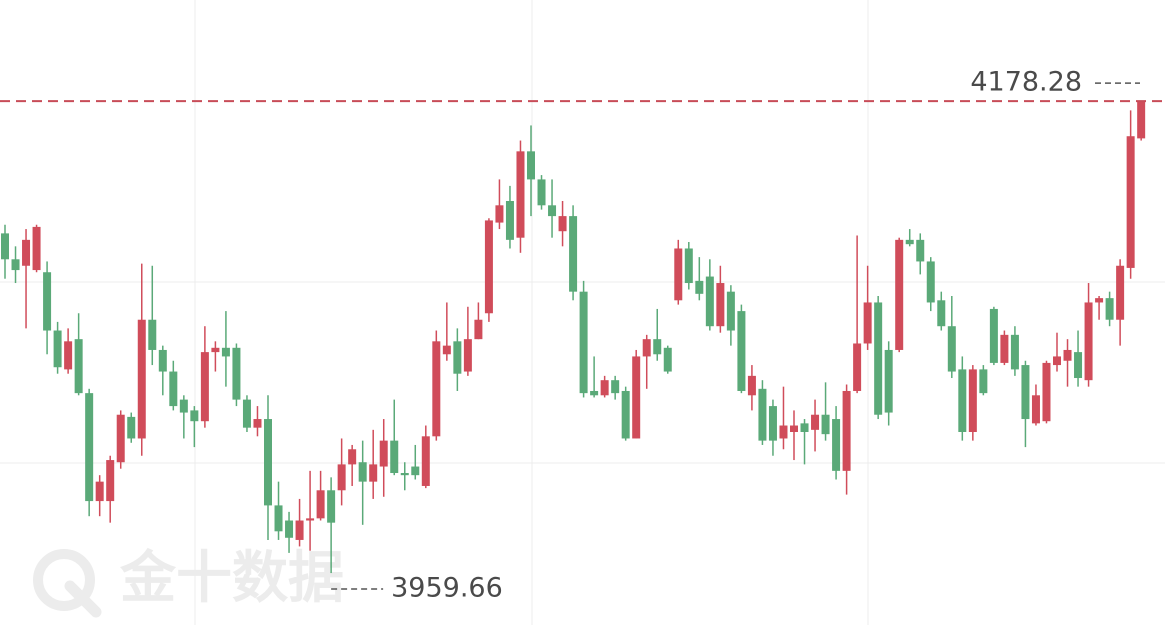 The height and width of the screenshot is (625, 1165). I want to click on low-marker-label: 3959.66, so click(447, 588).